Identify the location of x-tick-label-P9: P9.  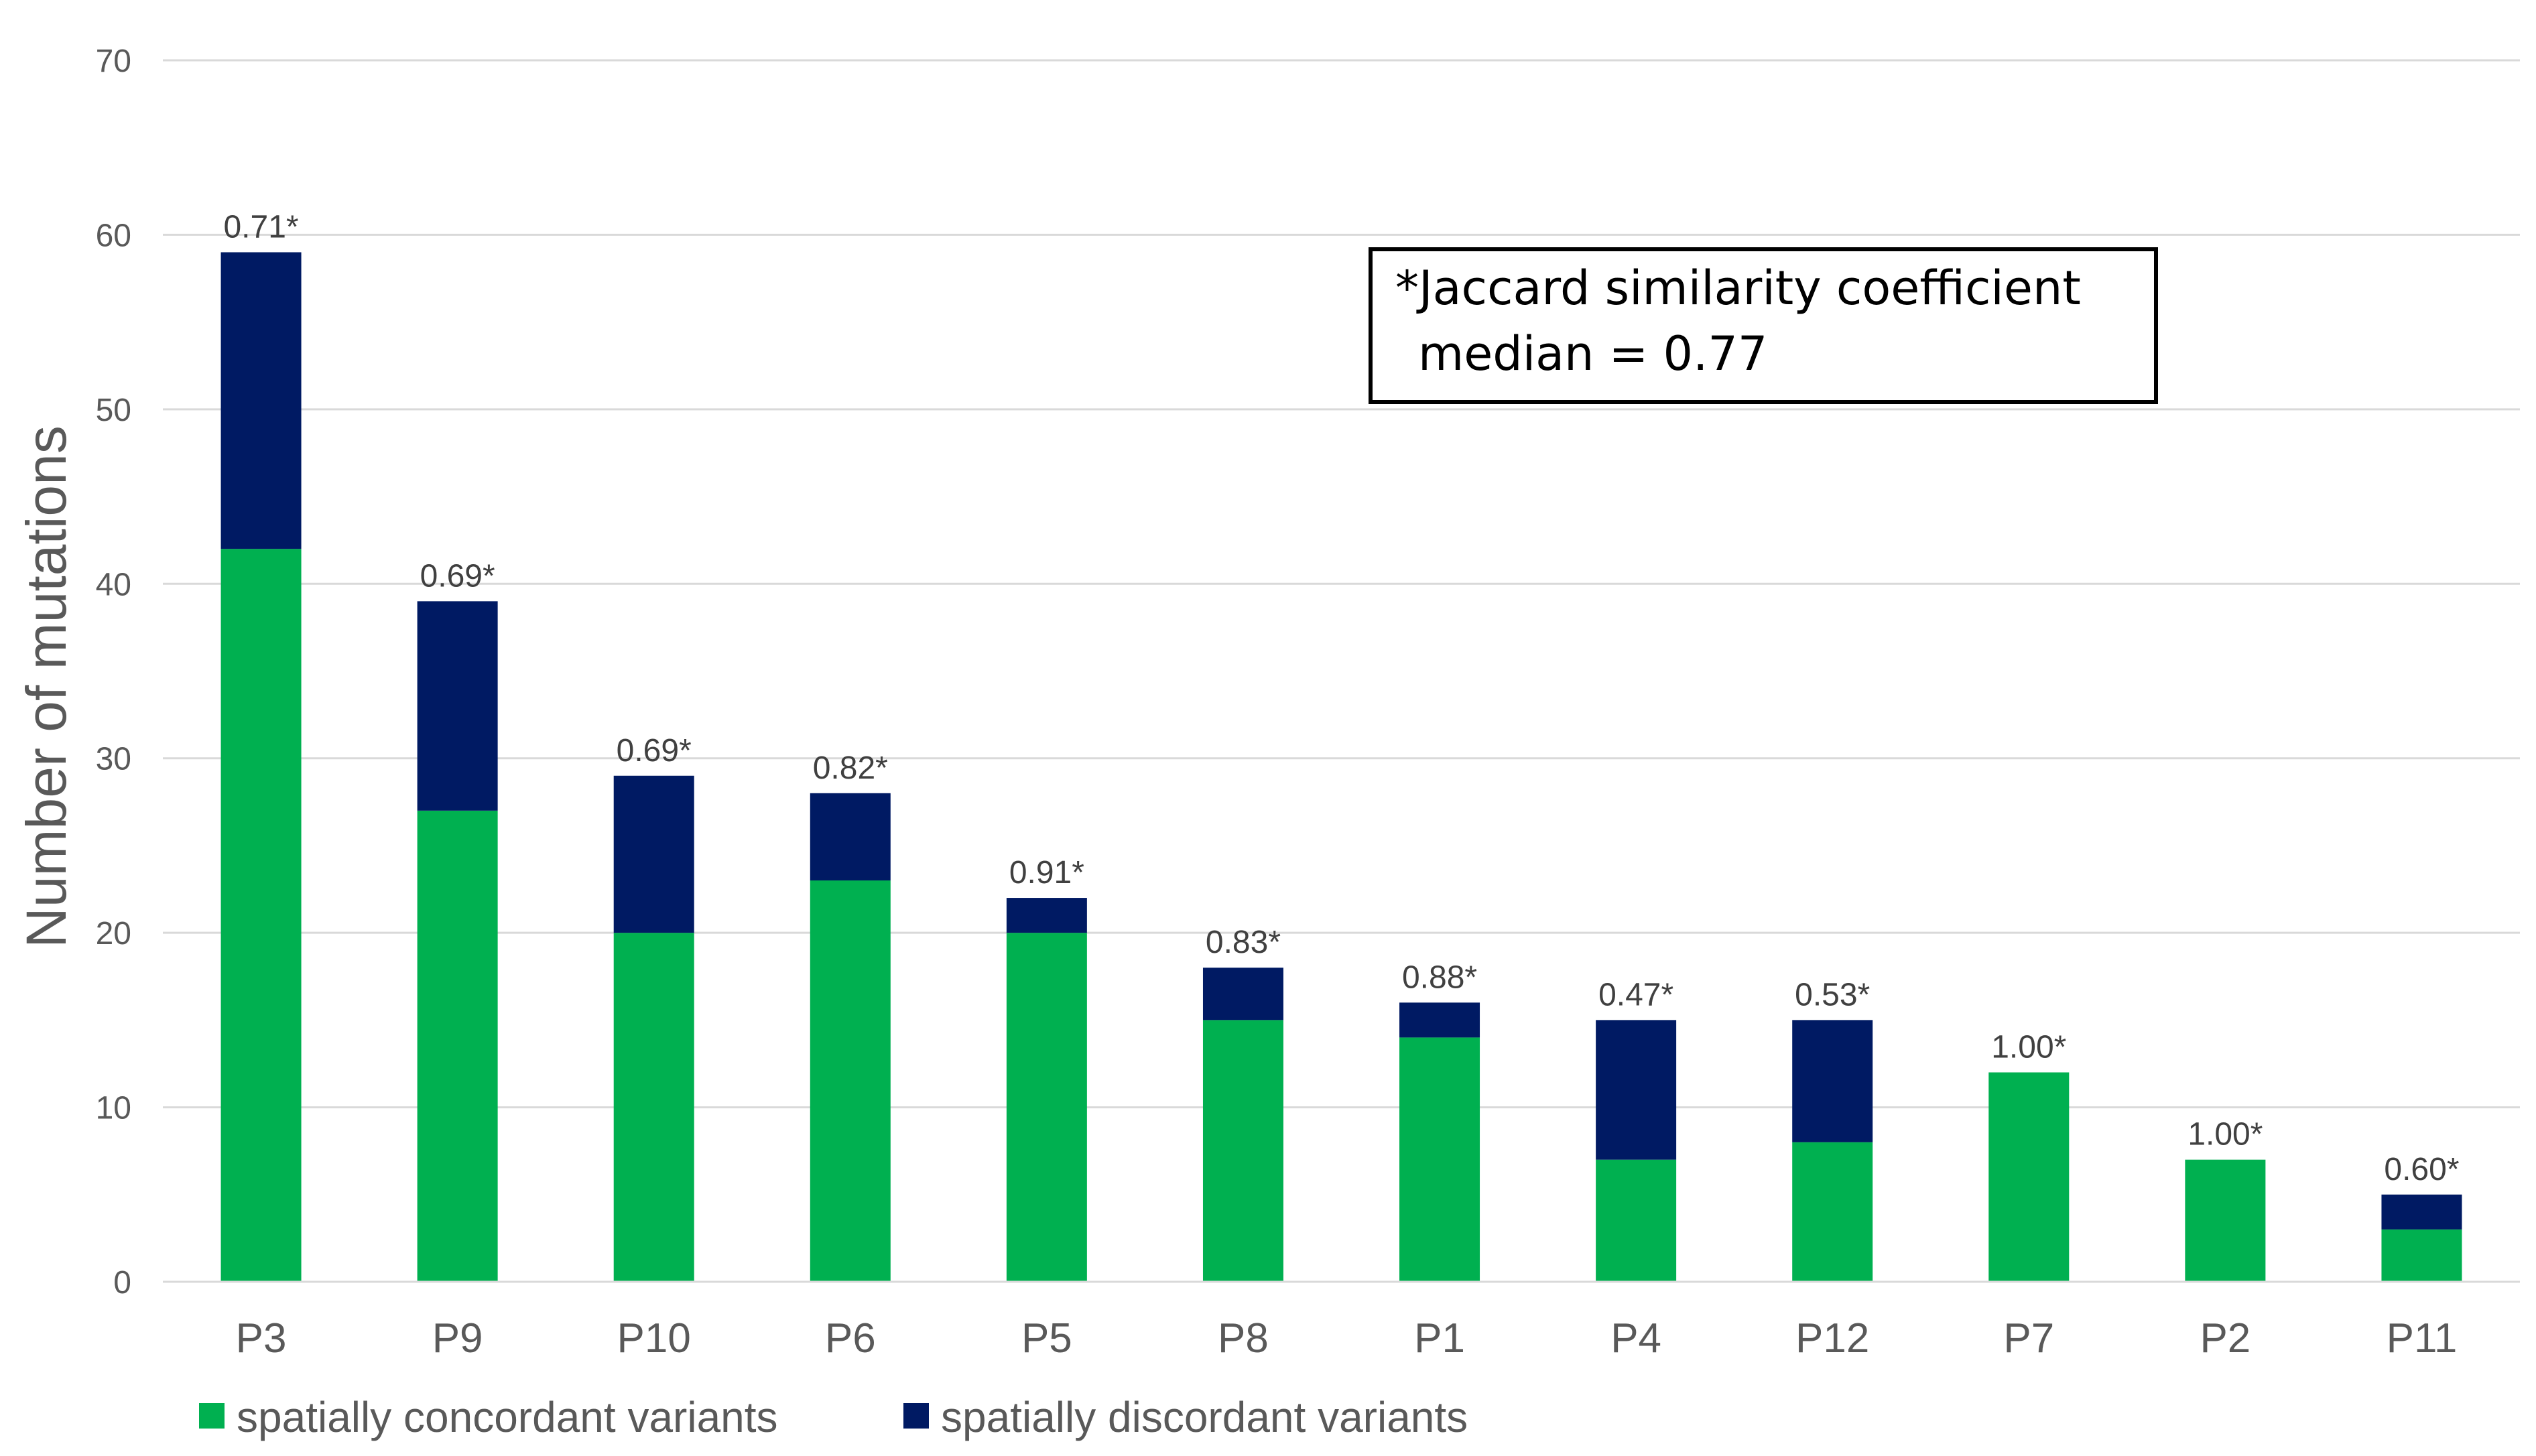
(458, 1338).